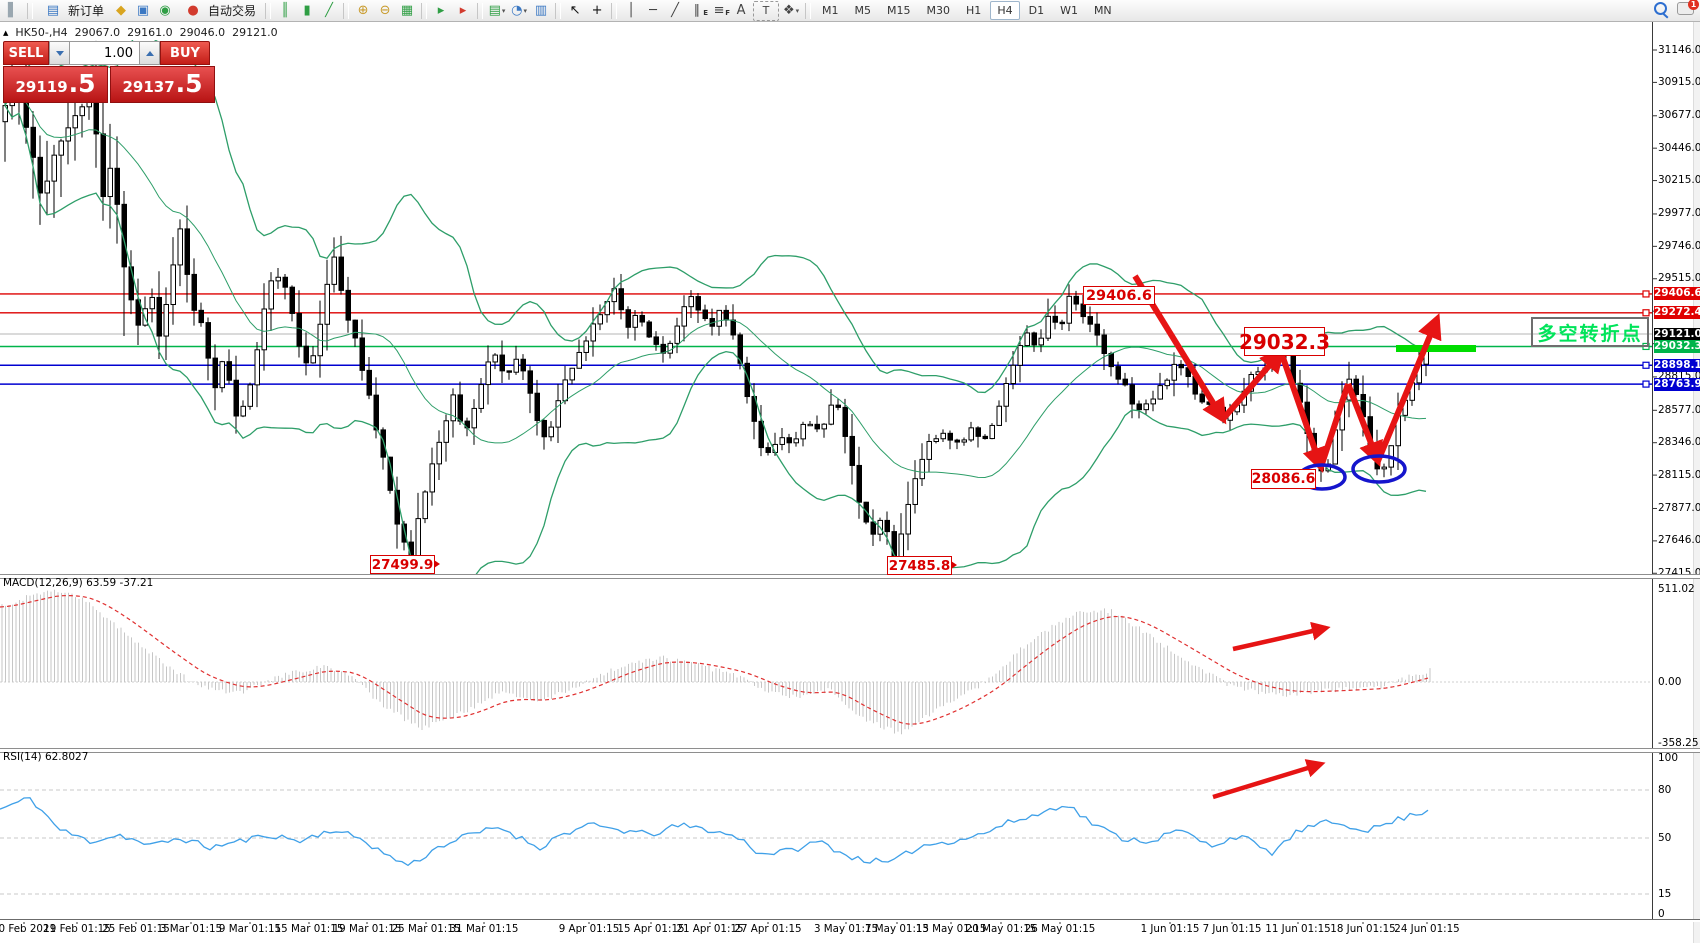  What do you see at coordinates (1005, 10) in the screenshot?
I see `timeframe-h4: H4` at bounding box center [1005, 10].